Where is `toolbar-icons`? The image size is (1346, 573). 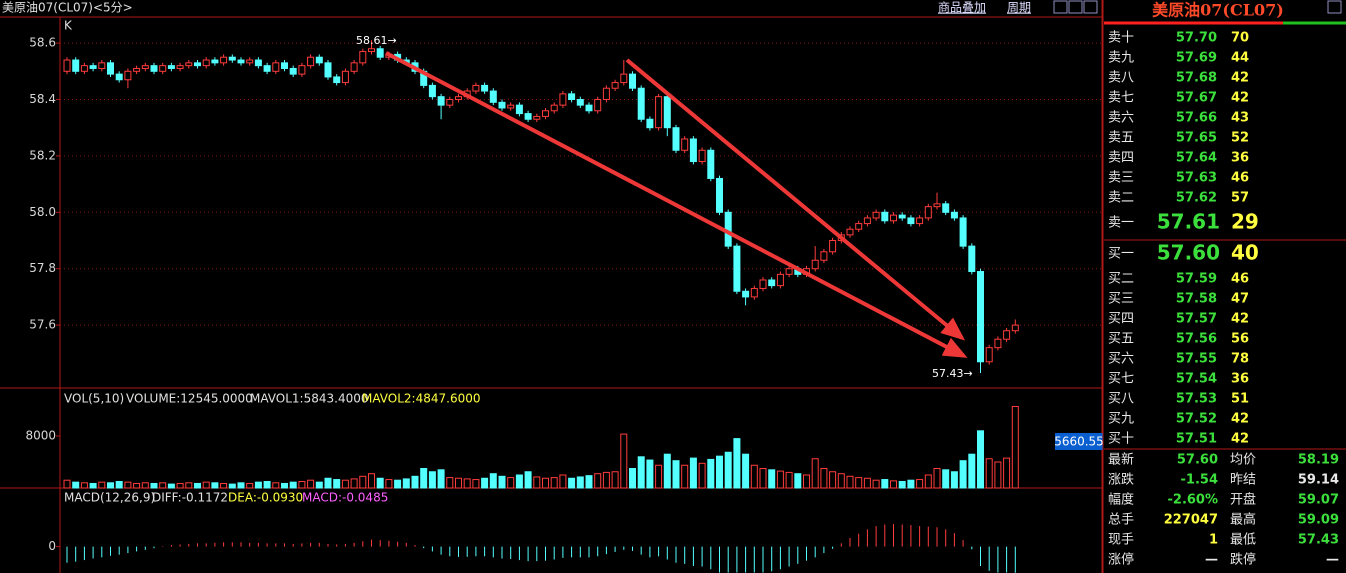
toolbar-icons is located at coordinates (1075, 7).